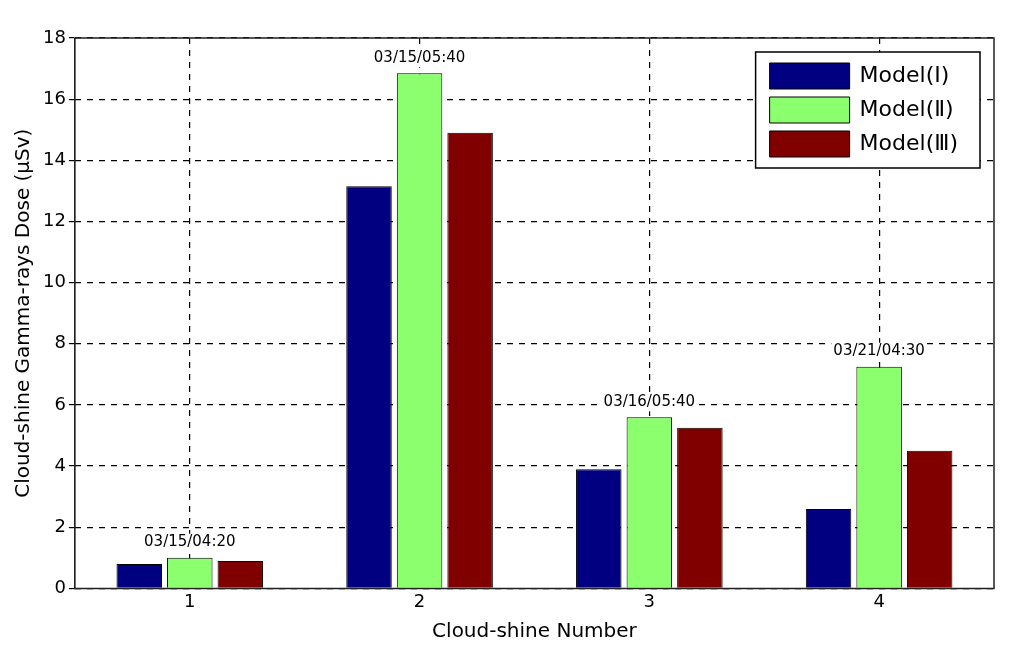 The width and height of the screenshot is (1014, 657). Describe the element at coordinates (60, 525) in the screenshot. I see `y-tick-label: 2` at that location.